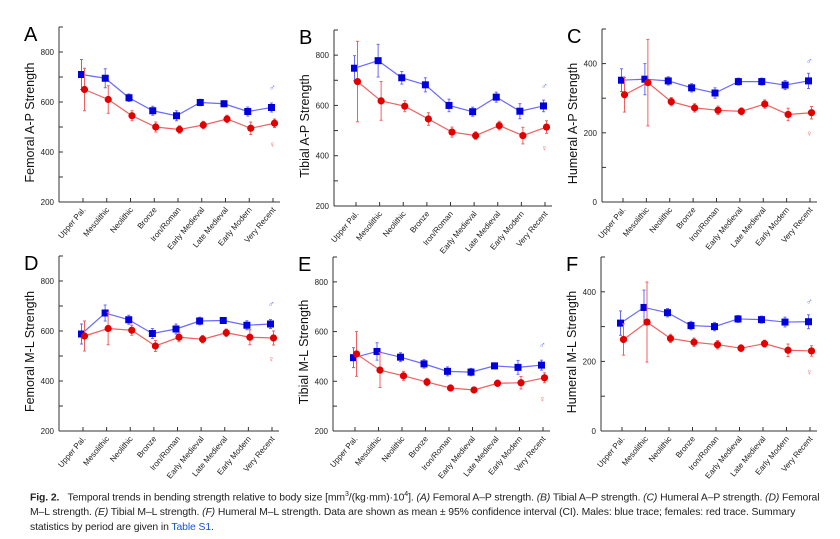 The height and width of the screenshot is (539, 840). What do you see at coordinates (425, 505) in the screenshot?
I see `caption-text: Femoral M–L strength.` at bounding box center [425, 505].